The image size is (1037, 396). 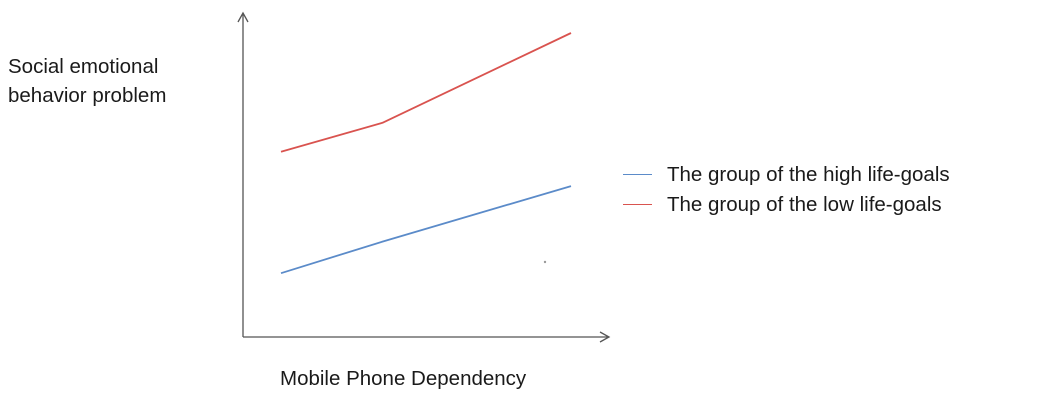 I want to click on y-axis-label-line-2: behavior problem, so click(x=87, y=95).